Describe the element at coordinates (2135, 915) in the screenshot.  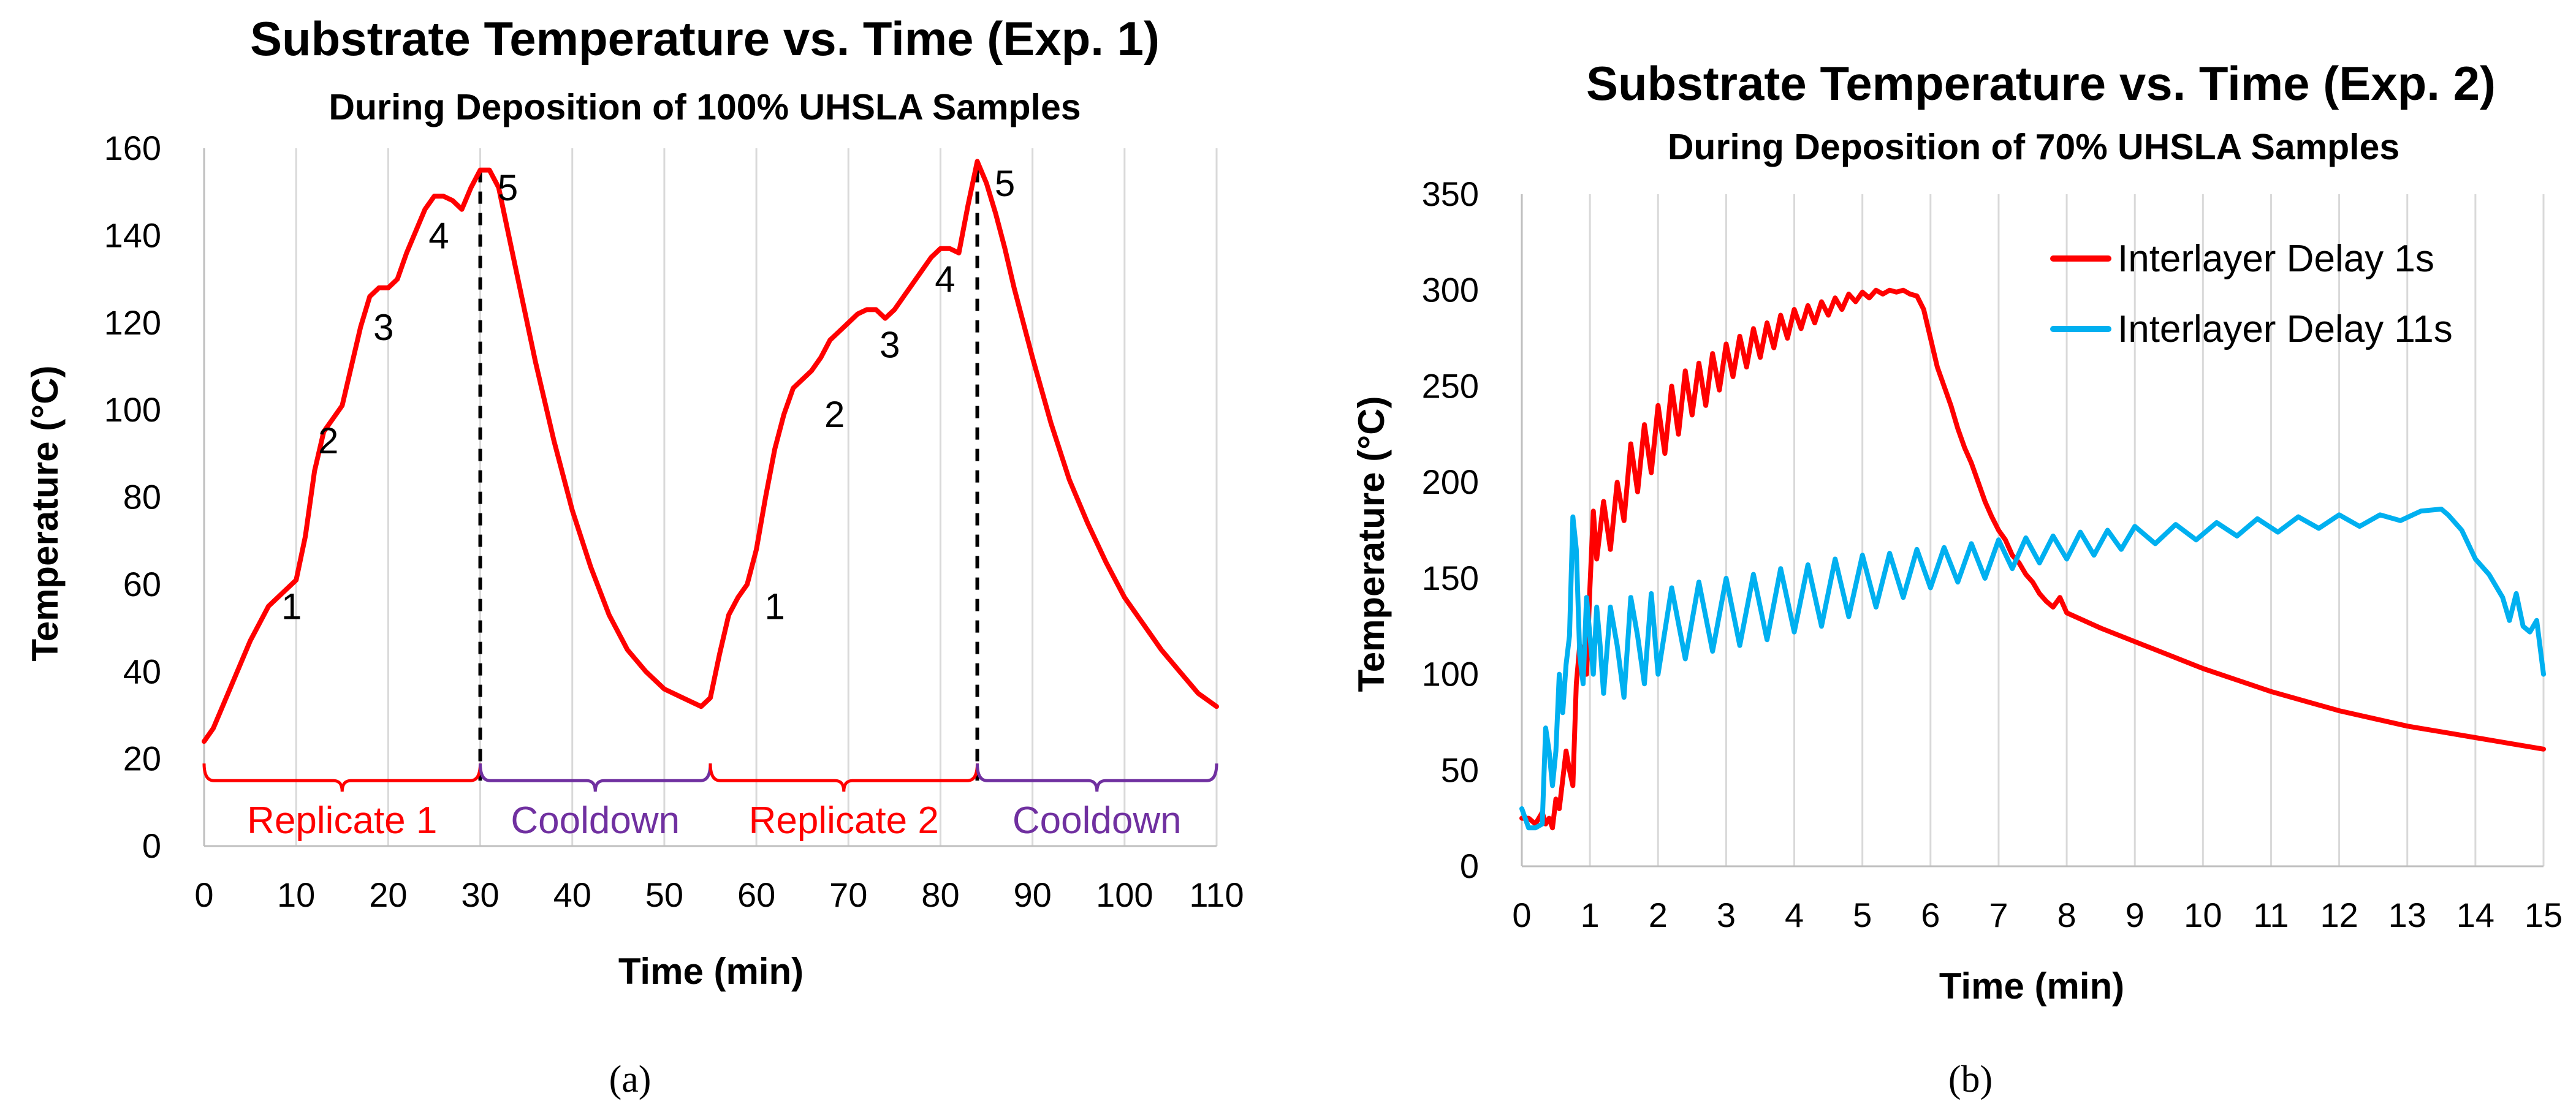
I see `chart-exp2-x-tick-label: 9` at that location.